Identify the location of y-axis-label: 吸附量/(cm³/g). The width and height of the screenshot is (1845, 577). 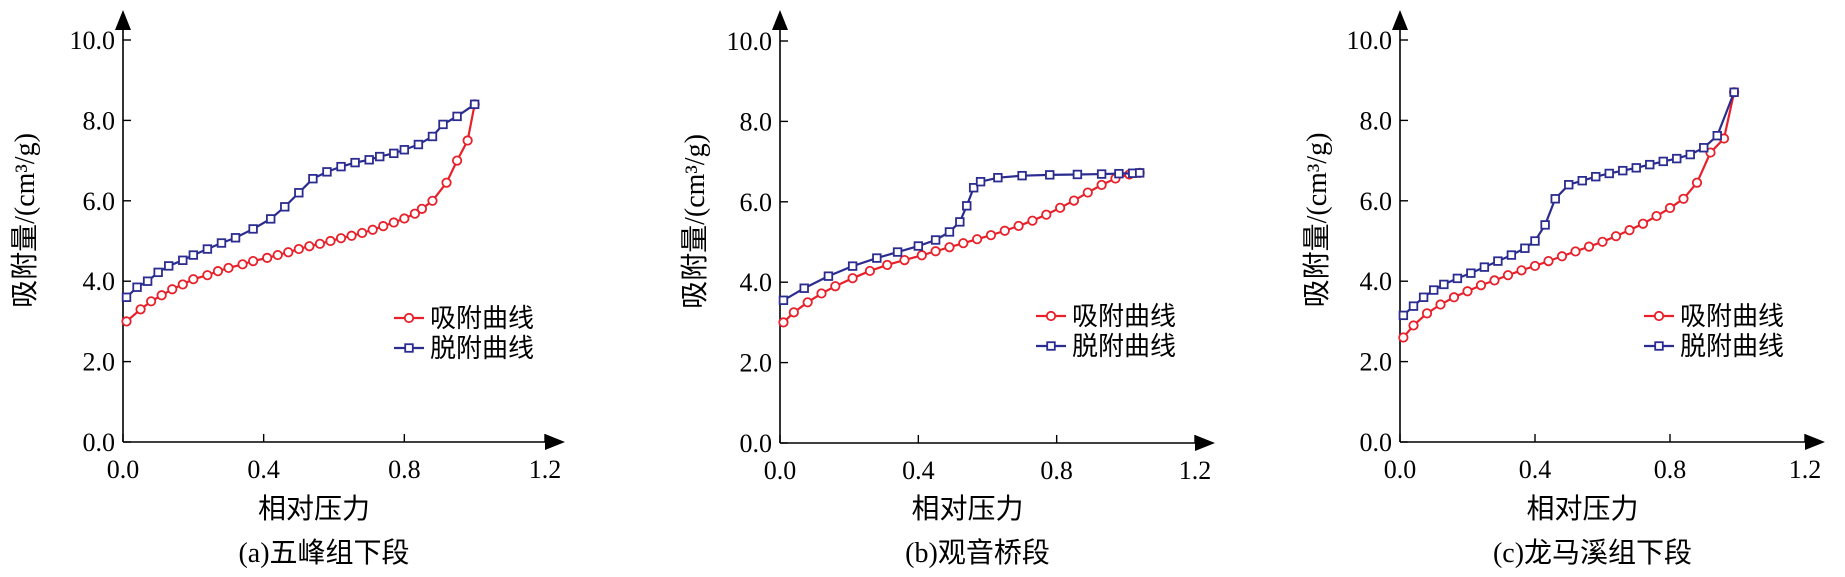
(1317, 220).